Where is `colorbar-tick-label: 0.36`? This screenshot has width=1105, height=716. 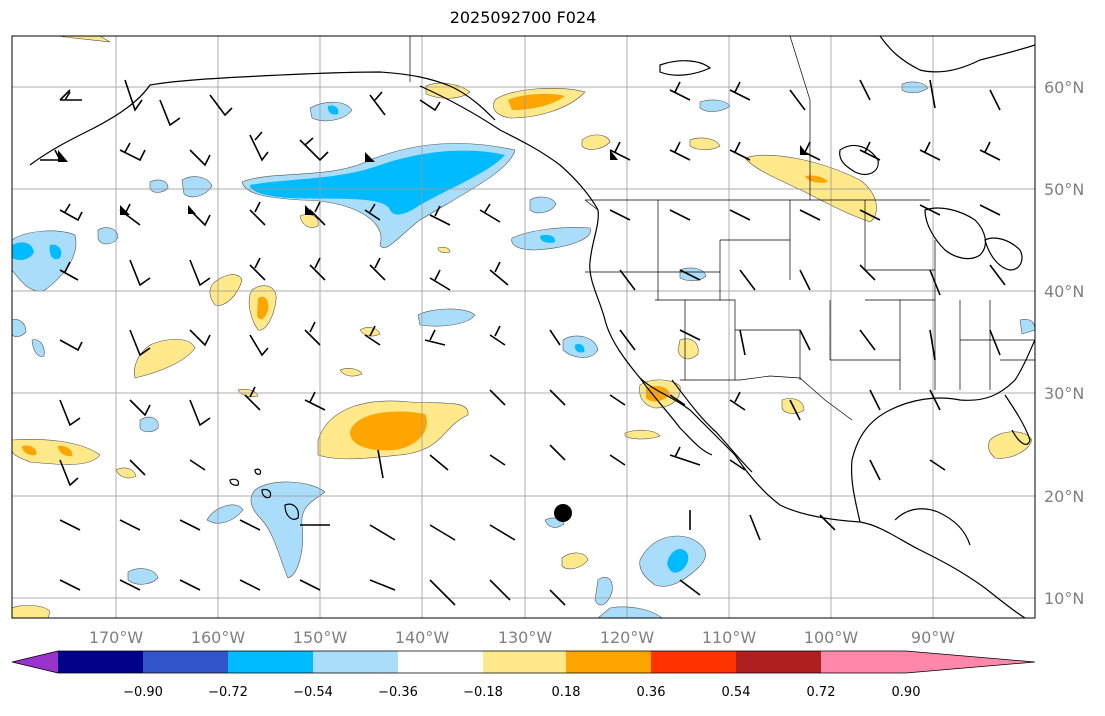
colorbar-tick-label: 0.36 is located at coordinates (651, 692).